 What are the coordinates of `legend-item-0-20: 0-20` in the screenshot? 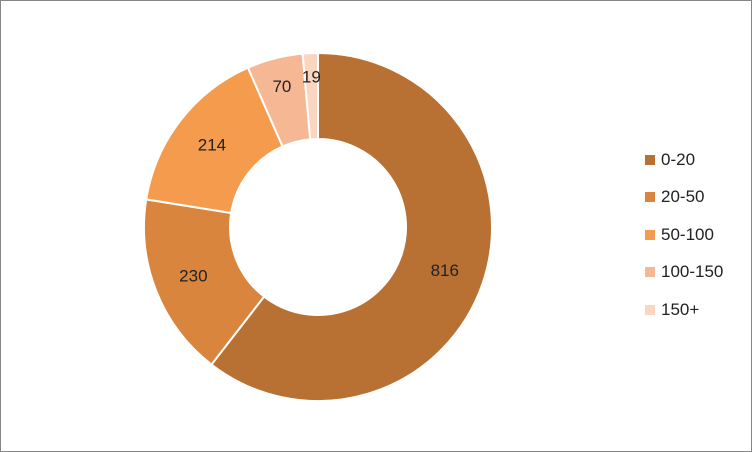 It's located at (684, 160).